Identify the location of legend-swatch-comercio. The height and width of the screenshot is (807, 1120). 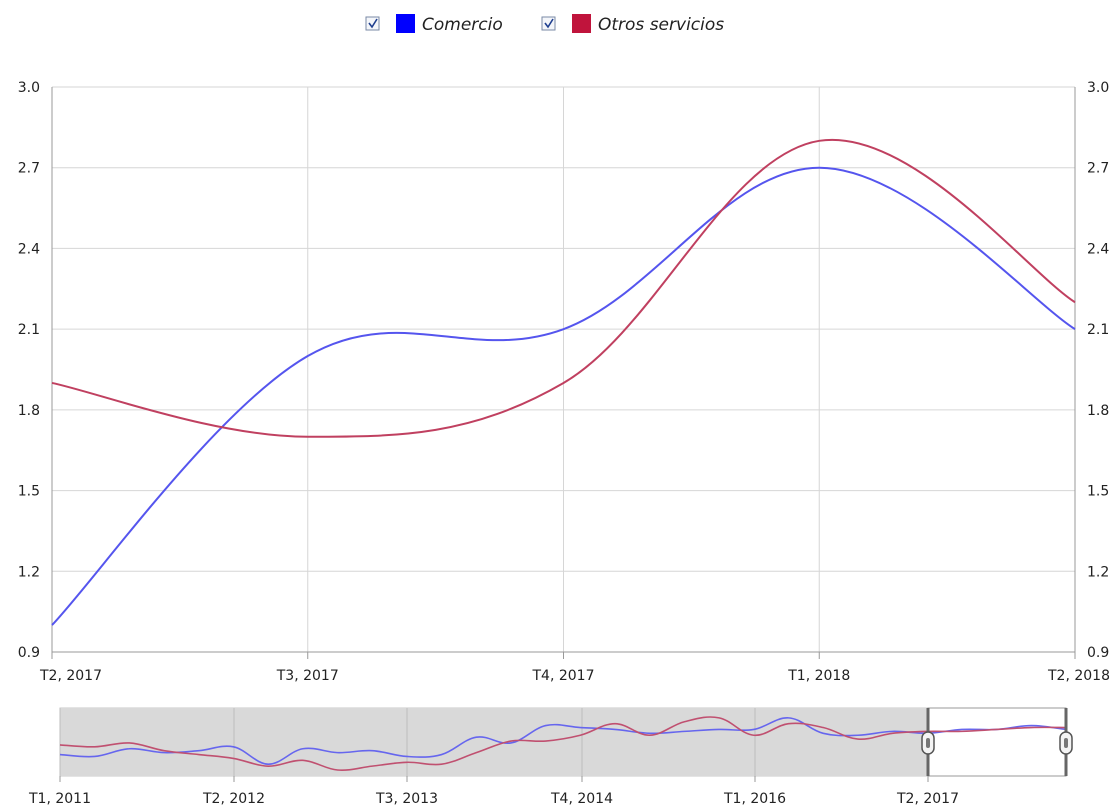
(405, 23).